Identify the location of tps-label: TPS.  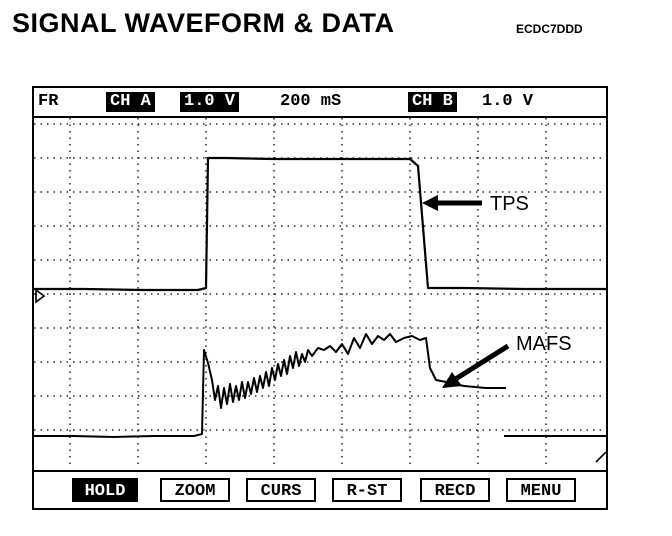
(509, 204).